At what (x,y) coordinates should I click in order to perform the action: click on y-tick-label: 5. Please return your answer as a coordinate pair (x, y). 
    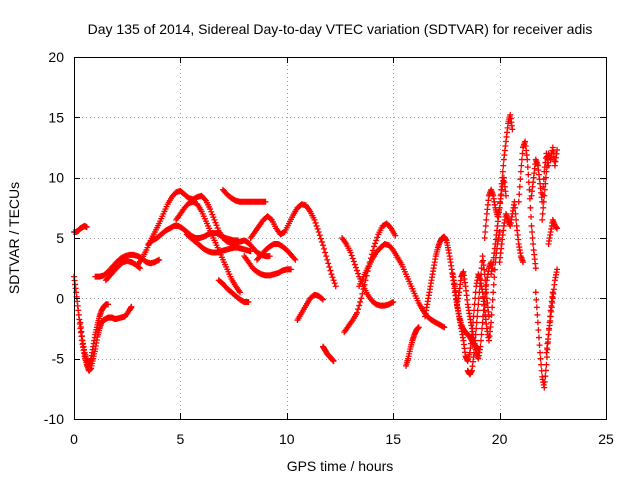
    Looking at the image, I should click on (60, 238).